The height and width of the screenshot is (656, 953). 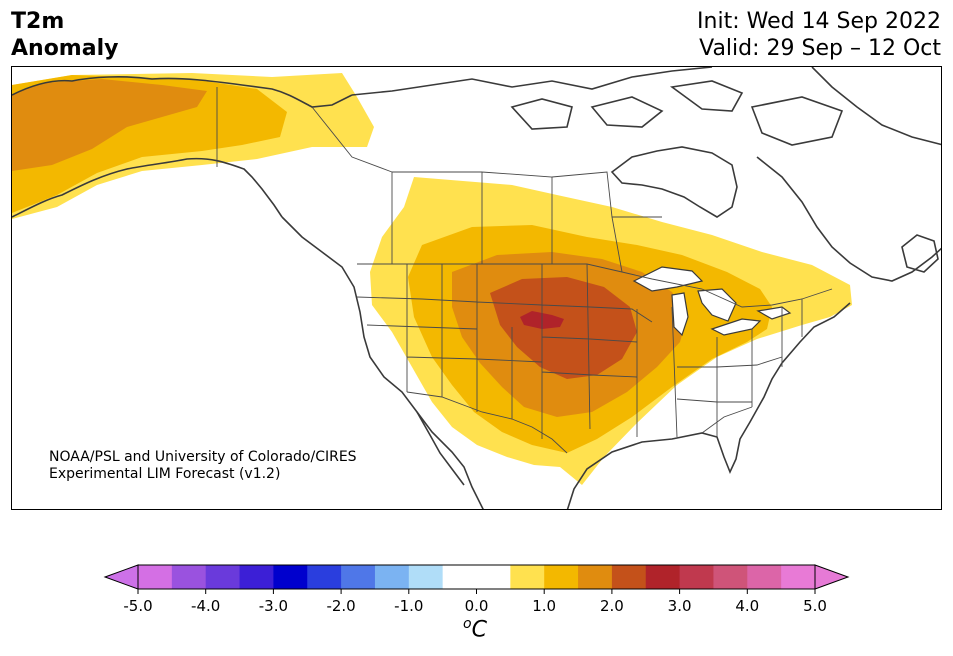 What do you see at coordinates (611, 606) in the screenshot?
I see `colorbar-tick-label: 2.0` at bounding box center [611, 606].